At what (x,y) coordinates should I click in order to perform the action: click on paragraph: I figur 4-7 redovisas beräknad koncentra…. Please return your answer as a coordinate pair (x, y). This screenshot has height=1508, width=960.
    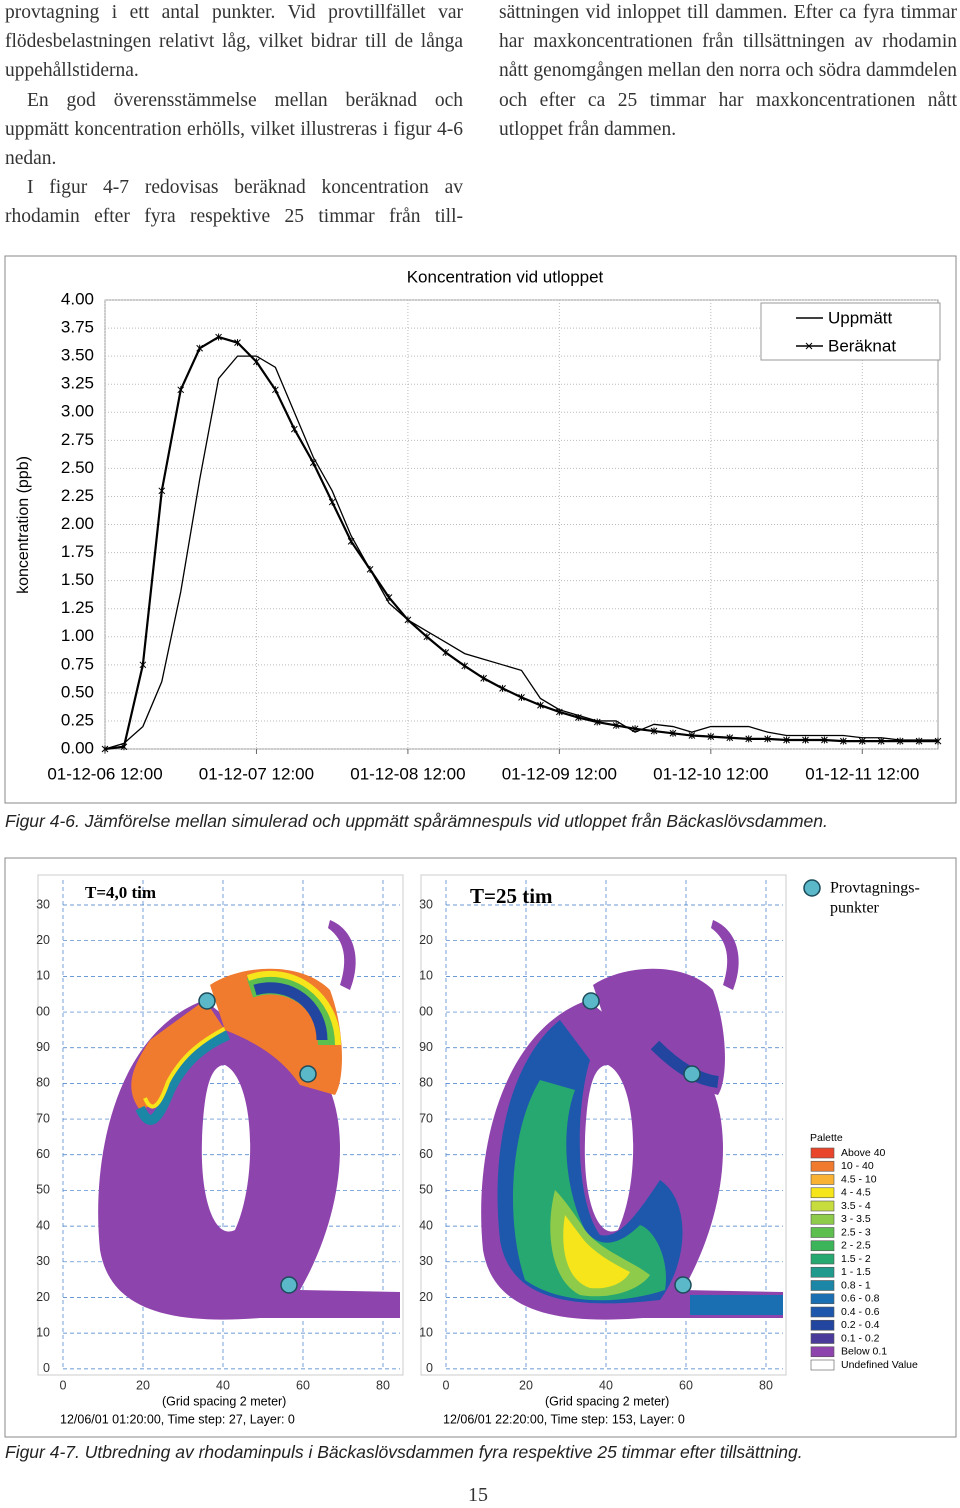
    Looking at the image, I should click on (234, 202).